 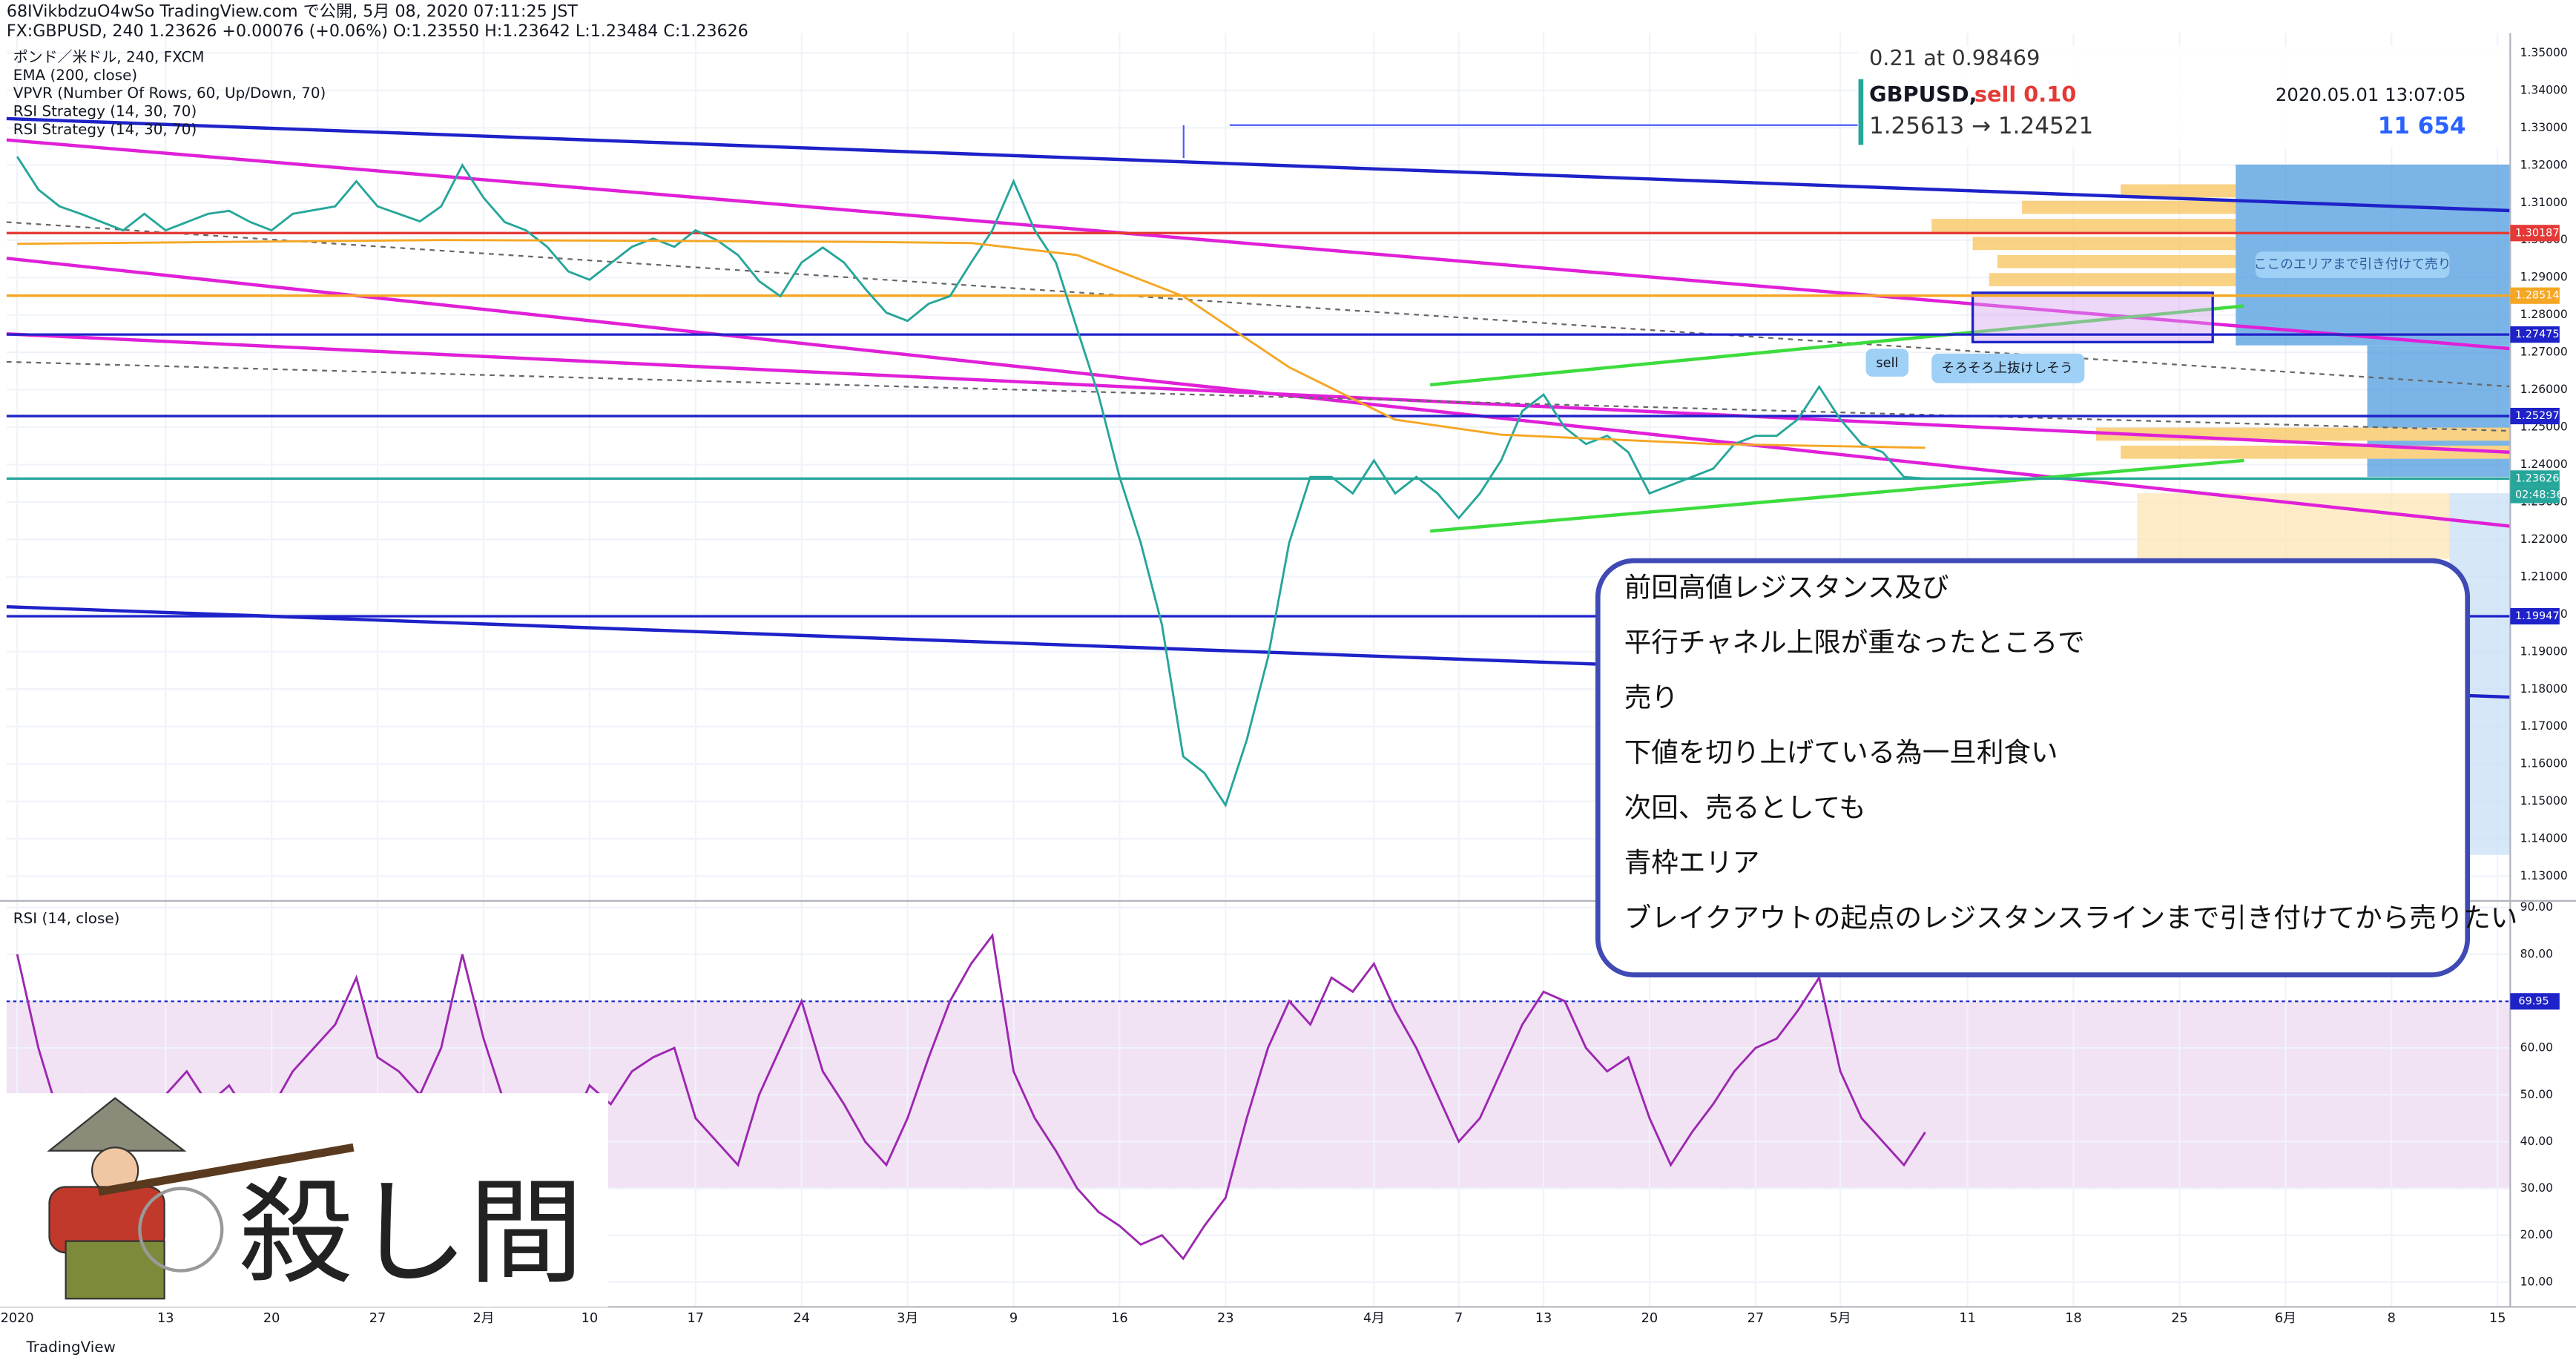 What do you see at coordinates (2392, 1318) in the screenshot?
I see `x-tick-label: 8` at bounding box center [2392, 1318].